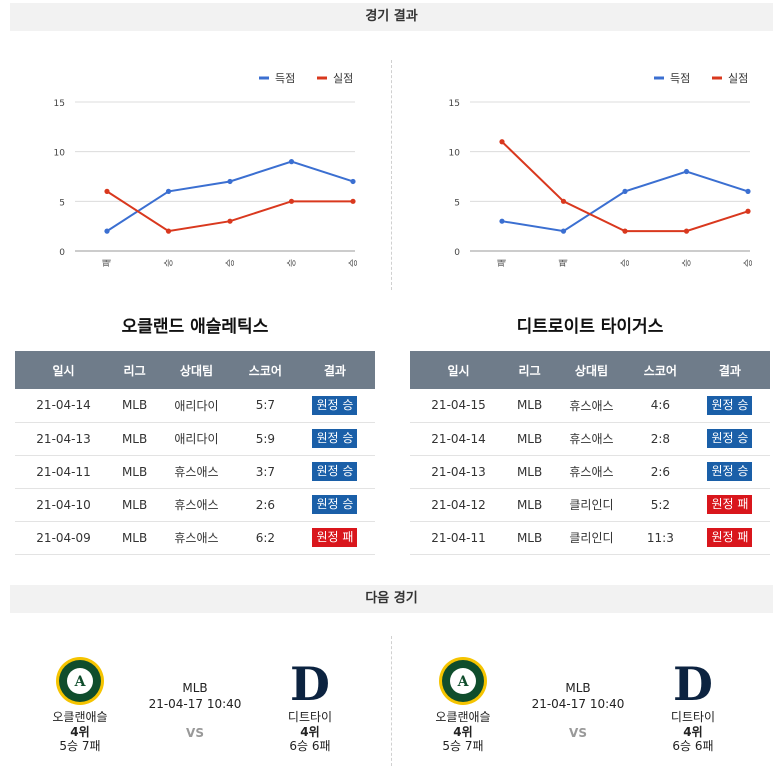  I want to click on col-league: 리그, so click(530, 370).